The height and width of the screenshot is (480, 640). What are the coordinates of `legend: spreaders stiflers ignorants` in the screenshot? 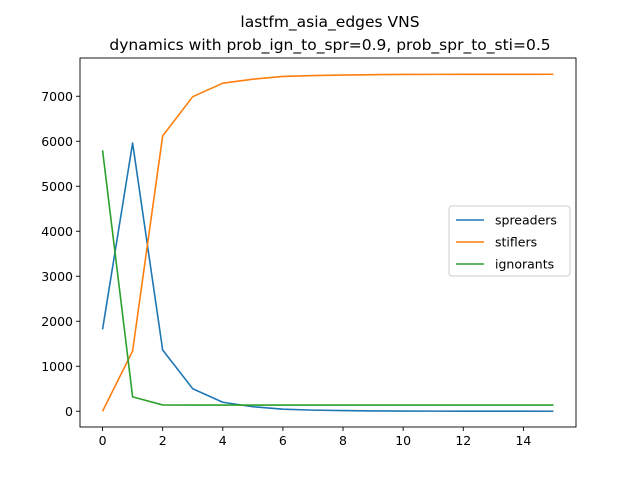 It's located at (509, 241).